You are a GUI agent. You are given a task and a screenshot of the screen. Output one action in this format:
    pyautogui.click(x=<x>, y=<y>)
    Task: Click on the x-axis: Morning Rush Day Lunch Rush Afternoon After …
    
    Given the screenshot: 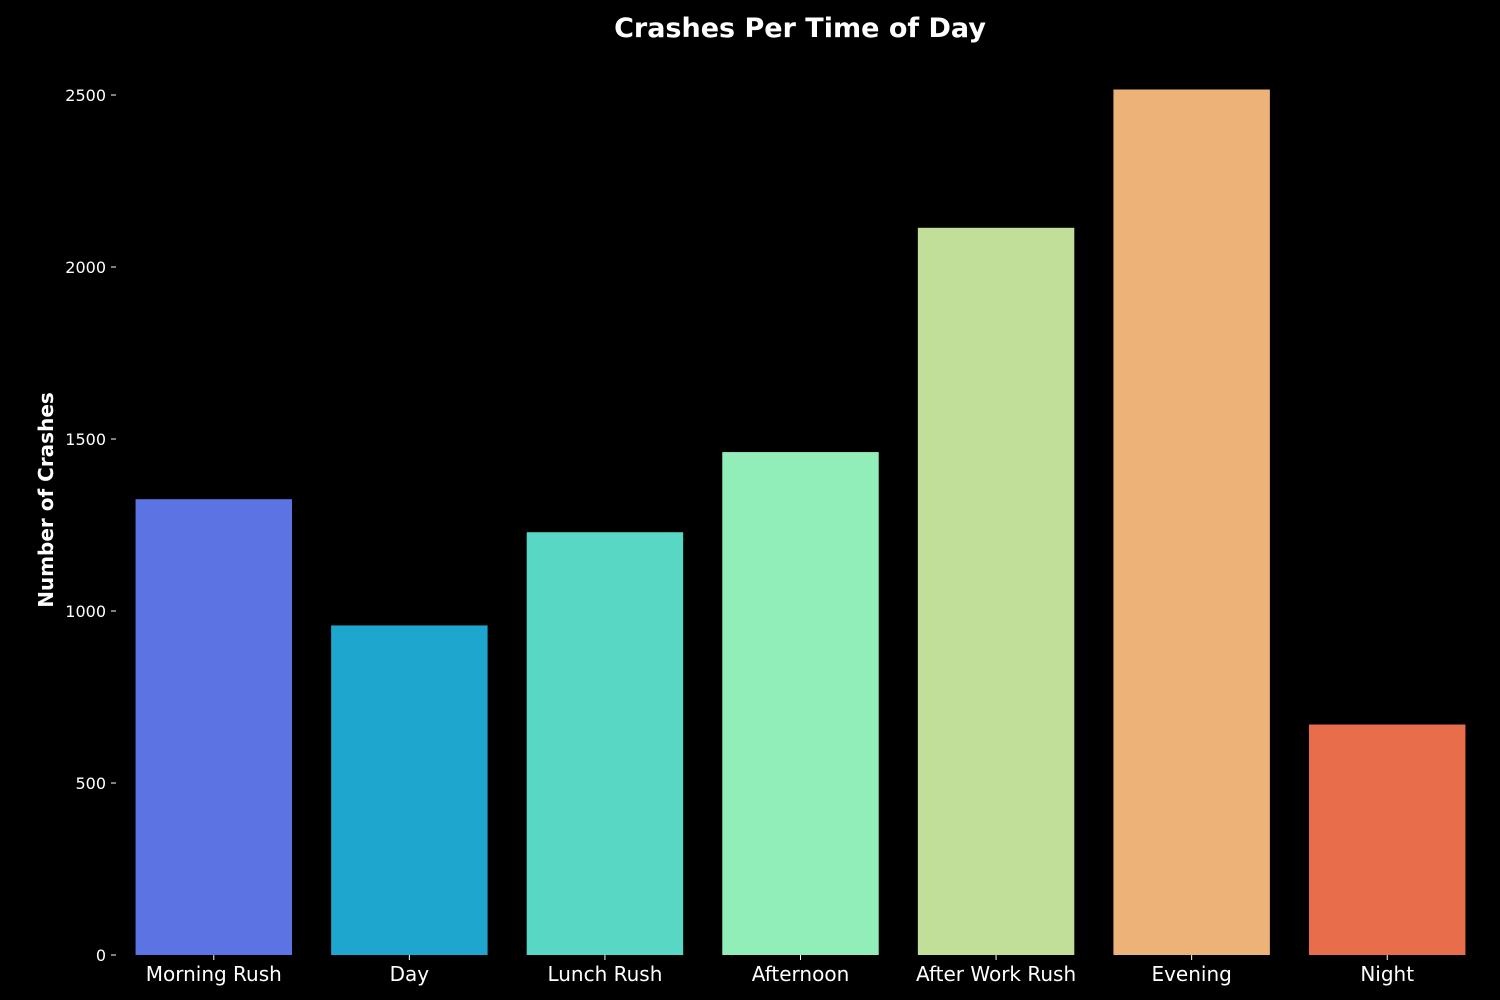 What is the action you would take?
    pyautogui.click(x=780, y=970)
    